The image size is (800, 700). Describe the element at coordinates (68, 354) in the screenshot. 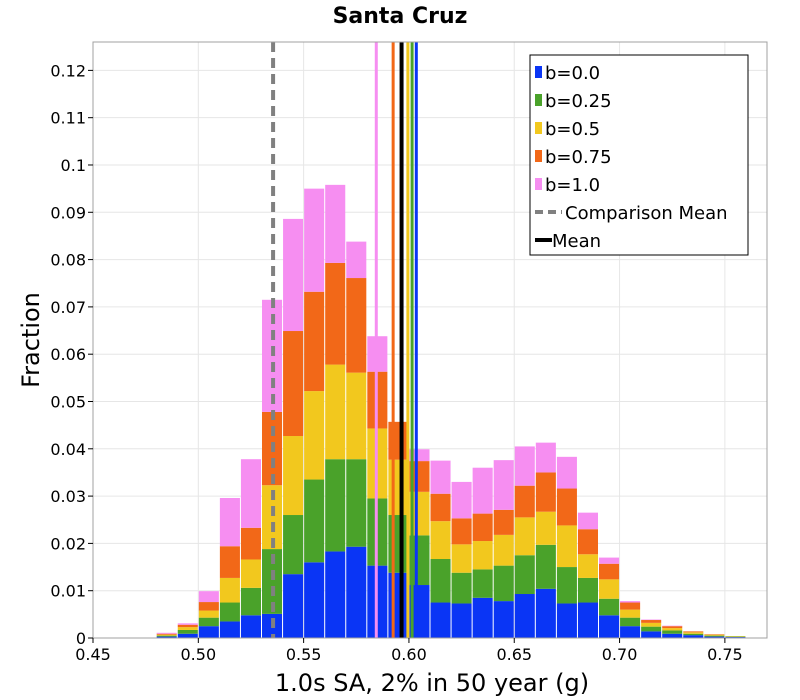

I see `y-tick-label: 0.06` at that location.